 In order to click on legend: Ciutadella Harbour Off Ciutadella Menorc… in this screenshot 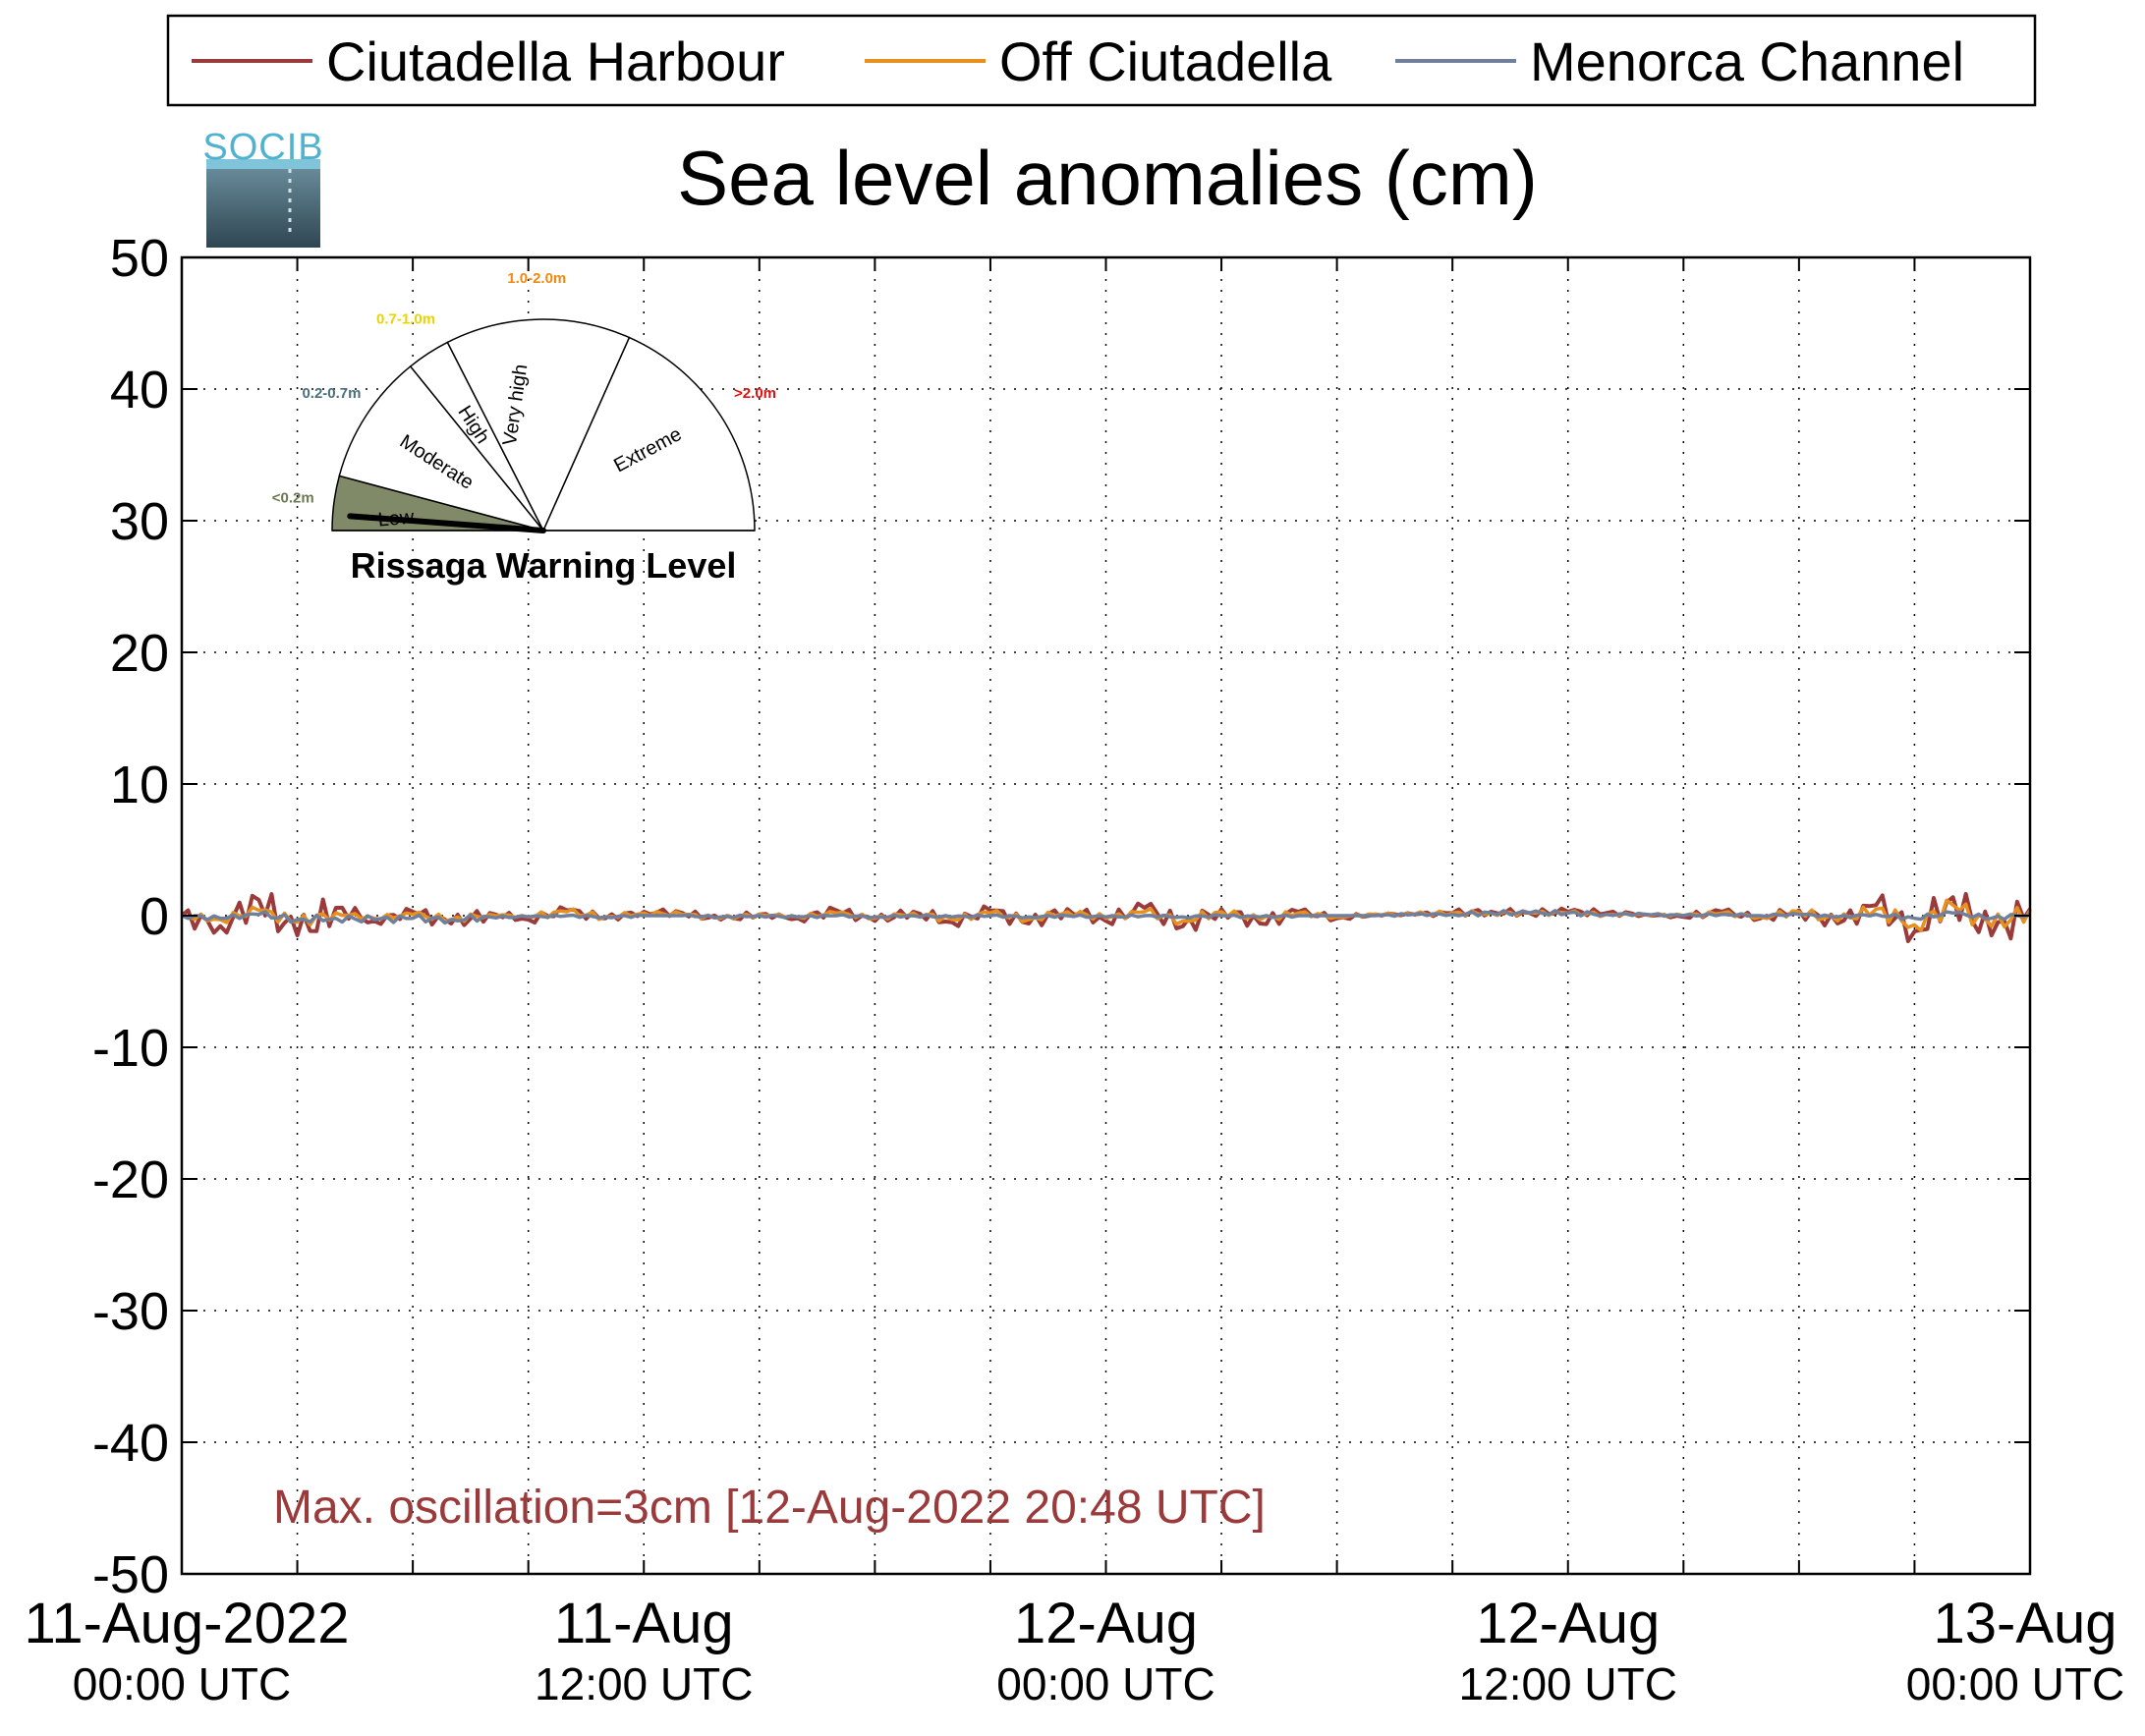, I will do `click(1101, 60)`.